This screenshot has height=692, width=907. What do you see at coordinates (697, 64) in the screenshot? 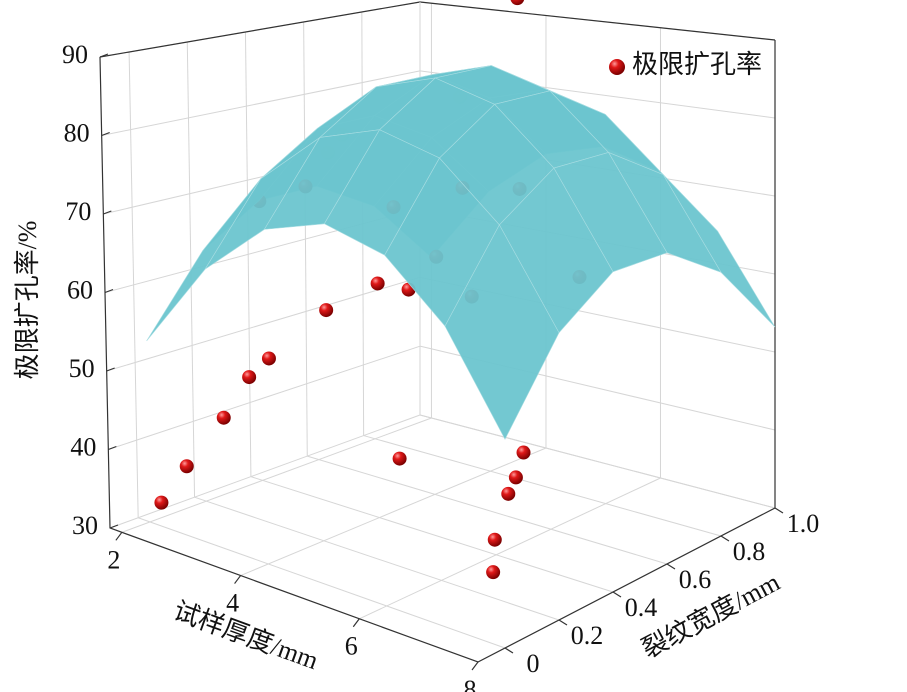
I see `legend-label: 极限扩孔率` at bounding box center [697, 64].